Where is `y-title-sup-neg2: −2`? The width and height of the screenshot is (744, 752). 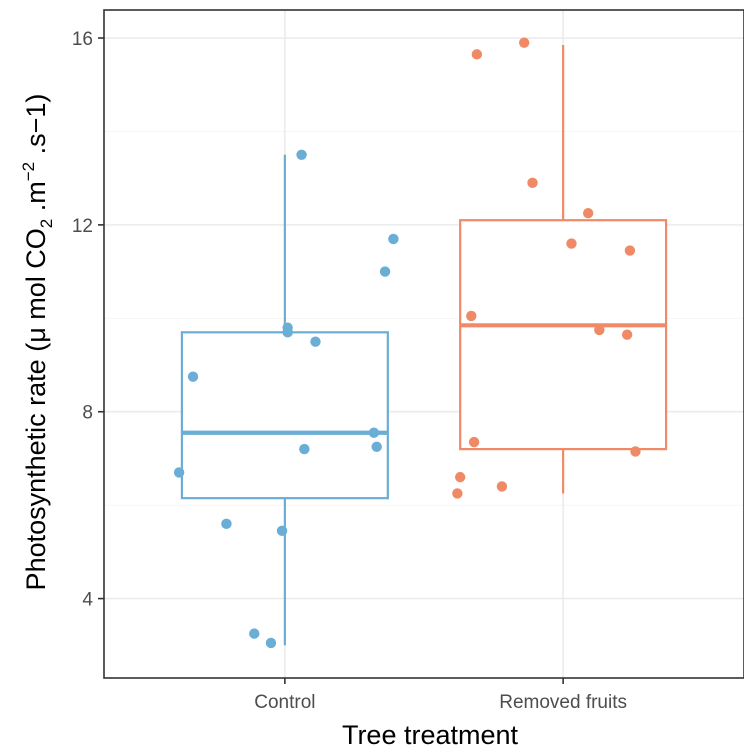
y-title-sup-neg2: −2 is located at coordinates (28, 171).